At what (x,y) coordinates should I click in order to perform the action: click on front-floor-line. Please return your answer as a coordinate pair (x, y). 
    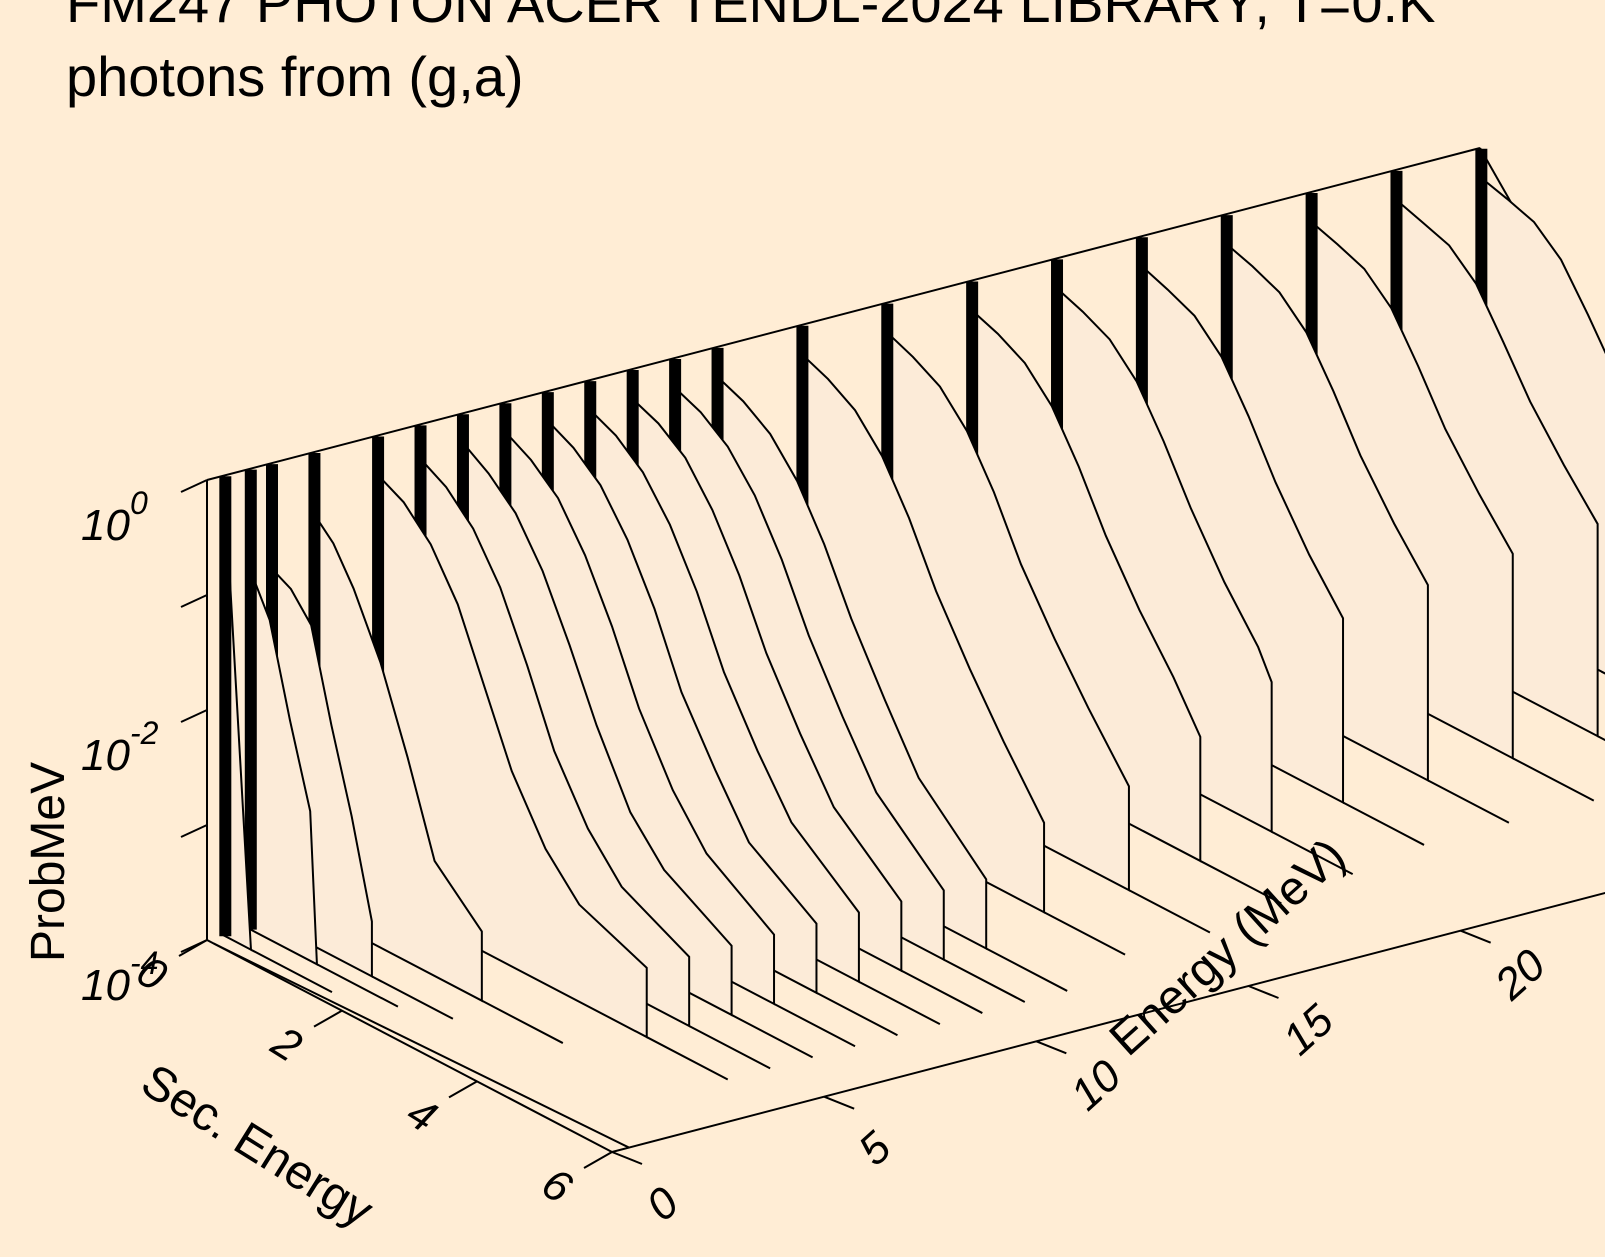
    Looking at the image, I should click on (421, 1045).